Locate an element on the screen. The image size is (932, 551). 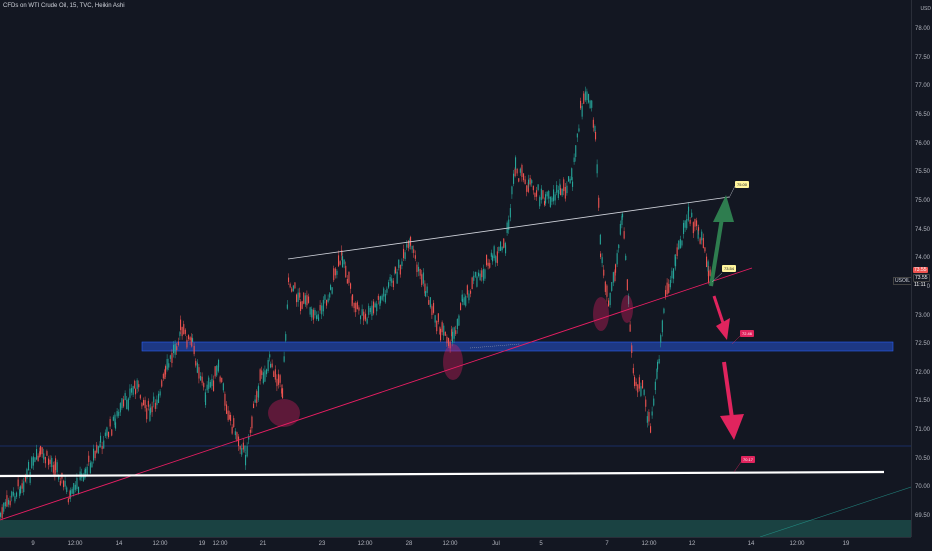
arrow-up-icon is located at coordinates (721, 241).